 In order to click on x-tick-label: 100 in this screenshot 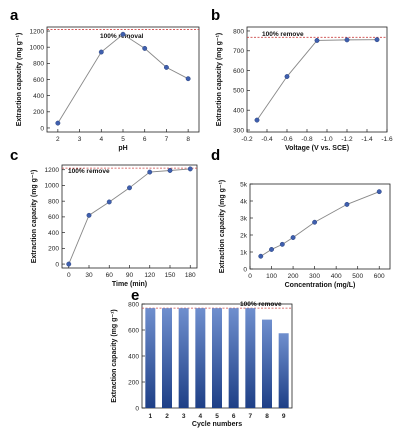, I will do `click(271, 276)`.